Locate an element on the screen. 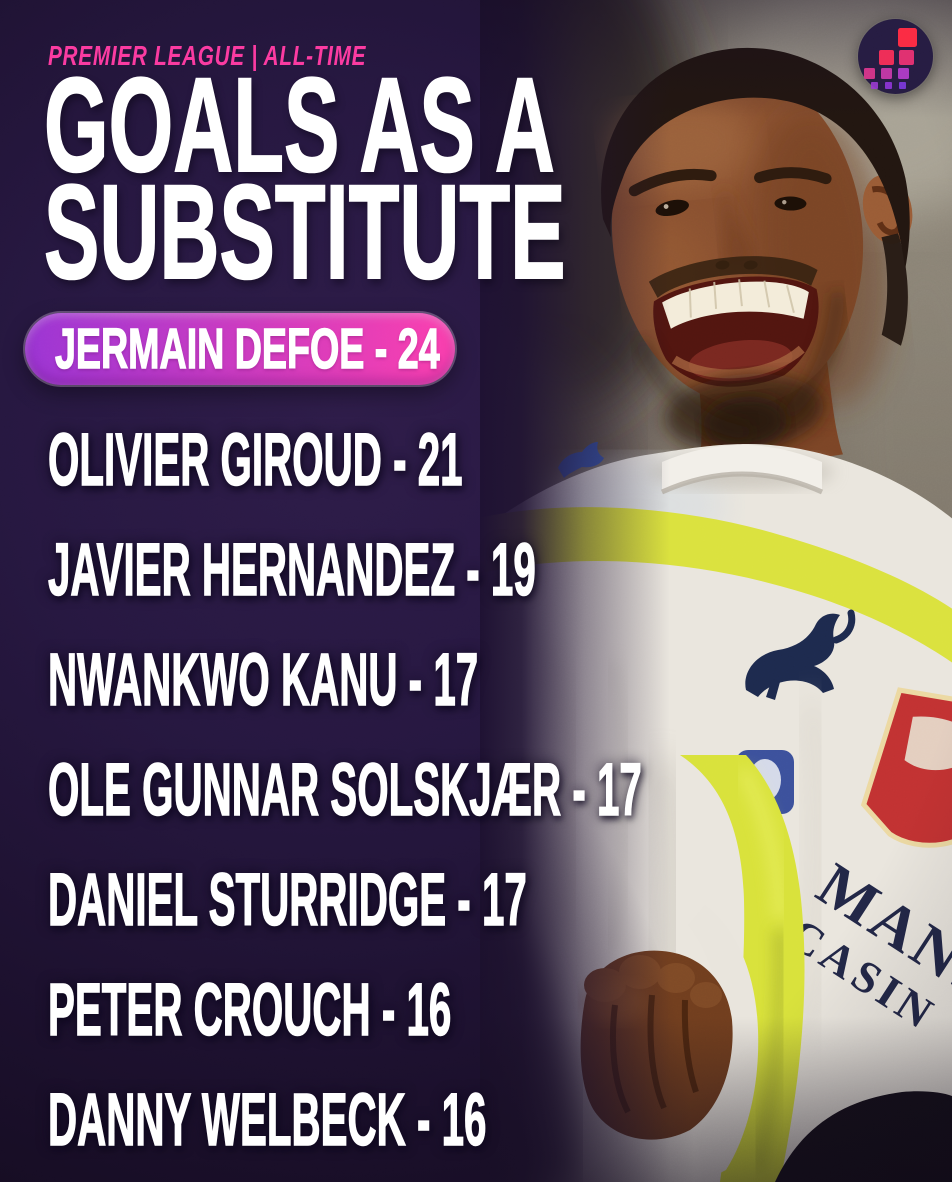 This screenshot has height=1182, width=952. list-item: NWANKWO KANU - 17 is located at coordinates (263, 679).